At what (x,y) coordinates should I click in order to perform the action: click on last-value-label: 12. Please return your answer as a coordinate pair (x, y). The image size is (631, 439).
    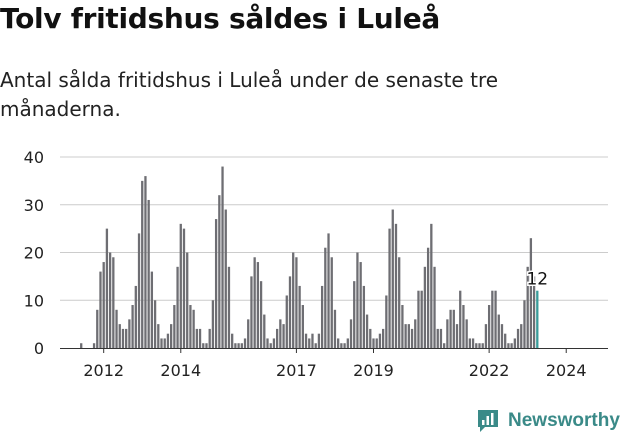
    Looking at the image, I should click on (537, 280).